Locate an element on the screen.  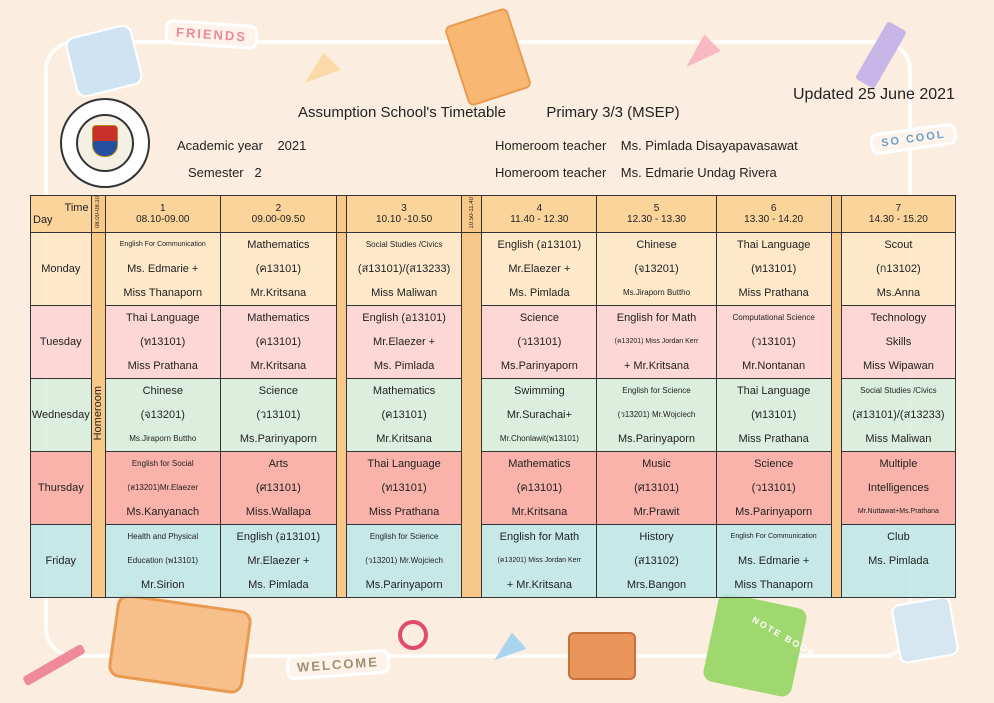
subject-detail: Skills is located at coordinates (898, 342).